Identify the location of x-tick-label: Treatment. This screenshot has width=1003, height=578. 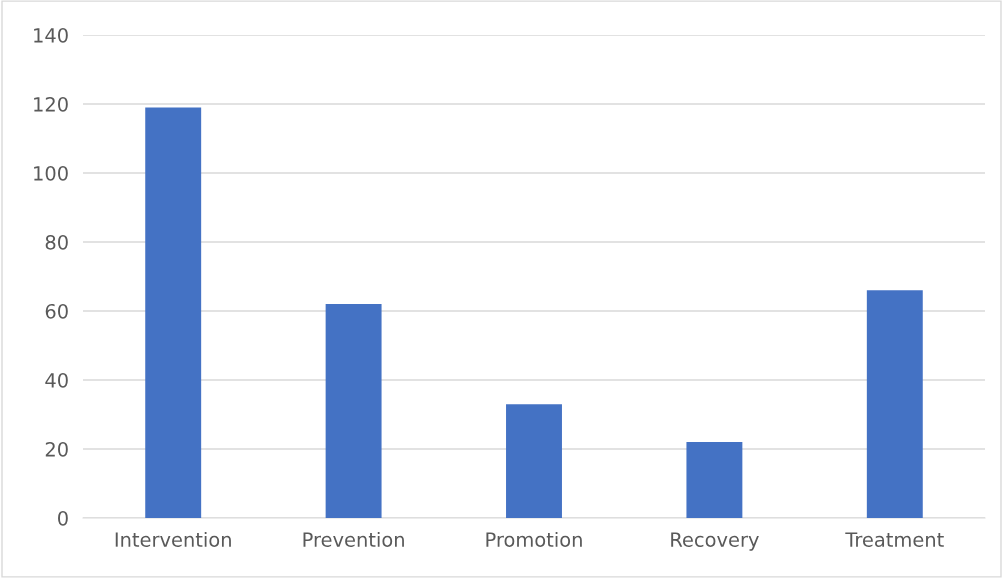
(894, 539).